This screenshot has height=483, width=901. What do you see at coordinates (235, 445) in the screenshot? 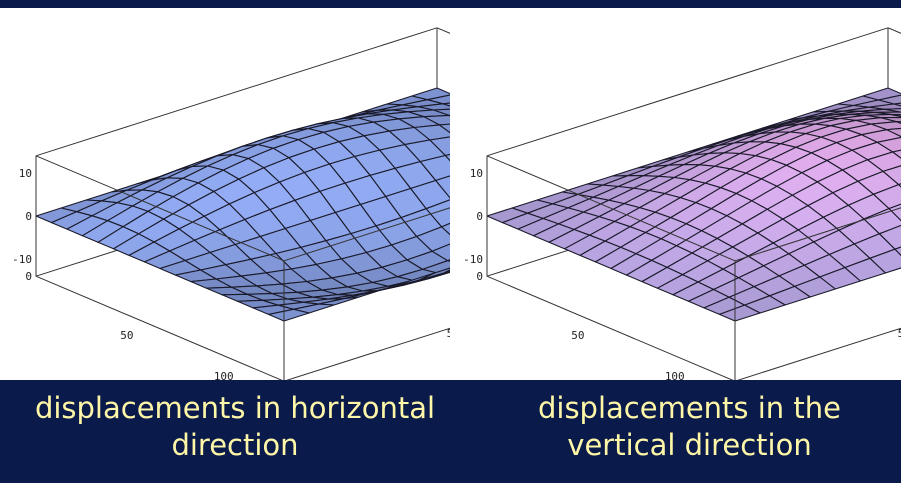
I see `caption-horizontal-line2: direction` at bounding box center [235, 445].